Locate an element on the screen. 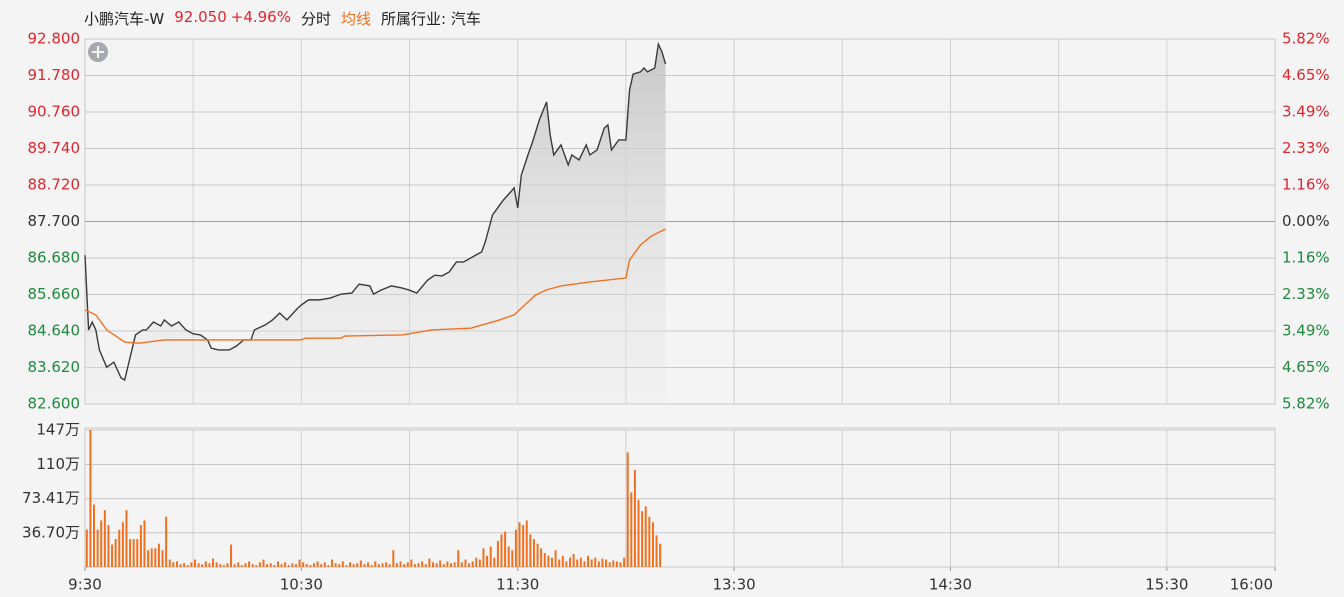  mode: 分时 is located at coordinates (315, 19).